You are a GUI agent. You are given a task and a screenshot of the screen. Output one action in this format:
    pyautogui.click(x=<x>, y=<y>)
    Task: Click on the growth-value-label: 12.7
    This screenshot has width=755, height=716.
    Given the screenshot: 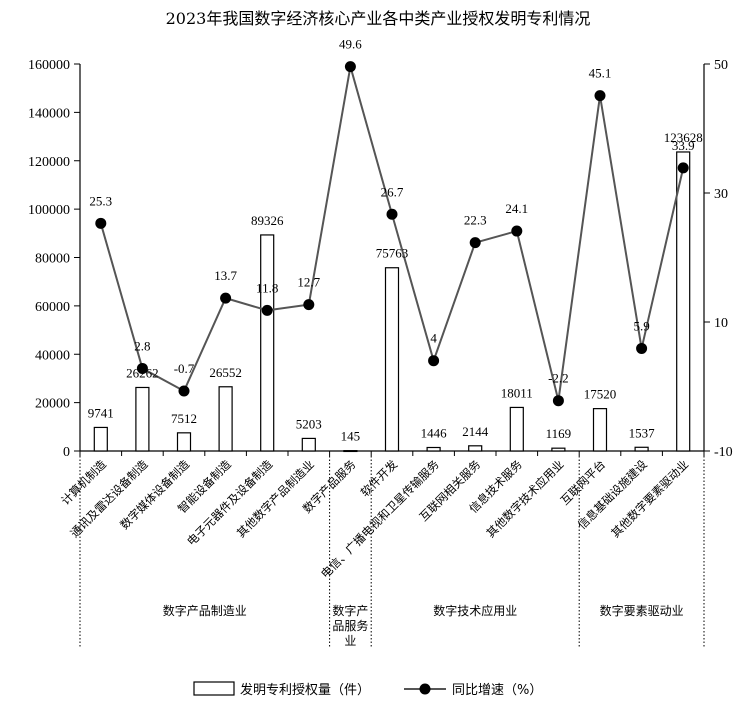 What is the action you would take?
    pyautogui.click(x=308, y=282)
    